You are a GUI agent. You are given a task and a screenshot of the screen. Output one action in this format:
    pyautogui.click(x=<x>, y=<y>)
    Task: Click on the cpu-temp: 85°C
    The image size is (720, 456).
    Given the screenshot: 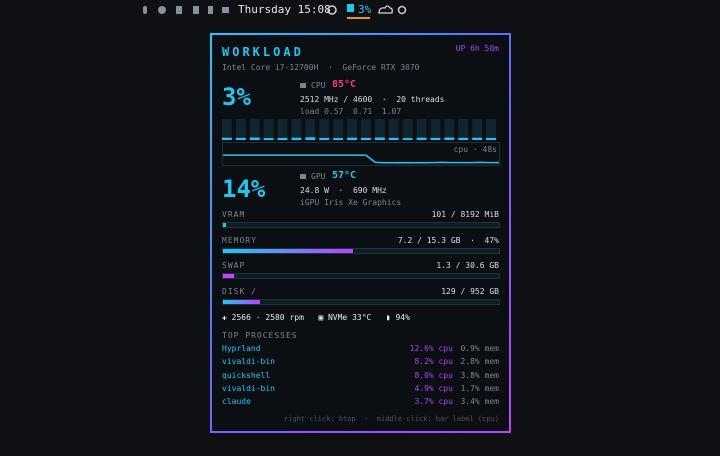 What is the action you would take?
    pyautogui.click(x=344, y=84)
    